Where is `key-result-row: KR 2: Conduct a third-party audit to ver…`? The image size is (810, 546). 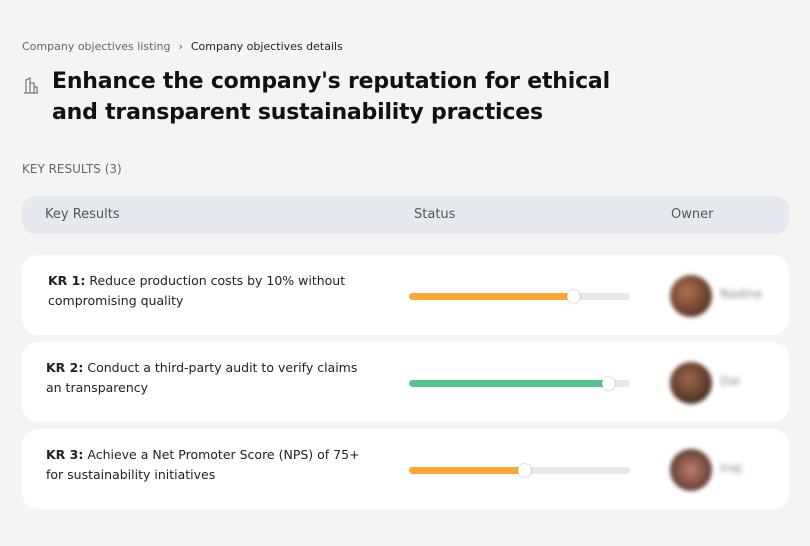
key-result-row: KR 2: Conduct a third-party audit to ver… is located at coordinates (405, 382).